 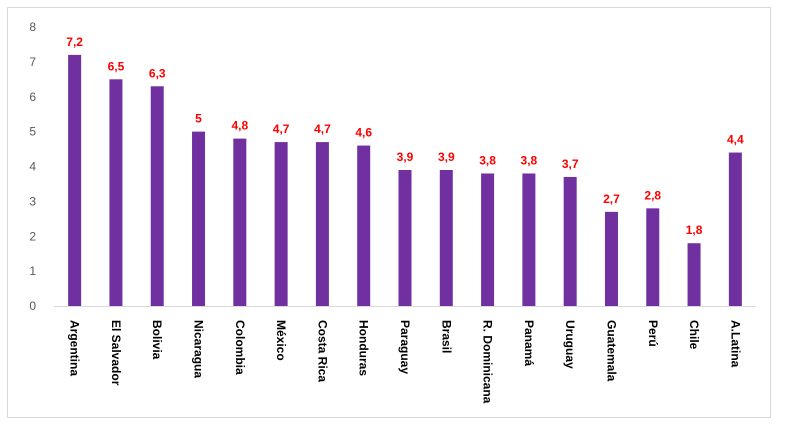 I want to click on y-tick-label: 5, so click(x=32, y=132).